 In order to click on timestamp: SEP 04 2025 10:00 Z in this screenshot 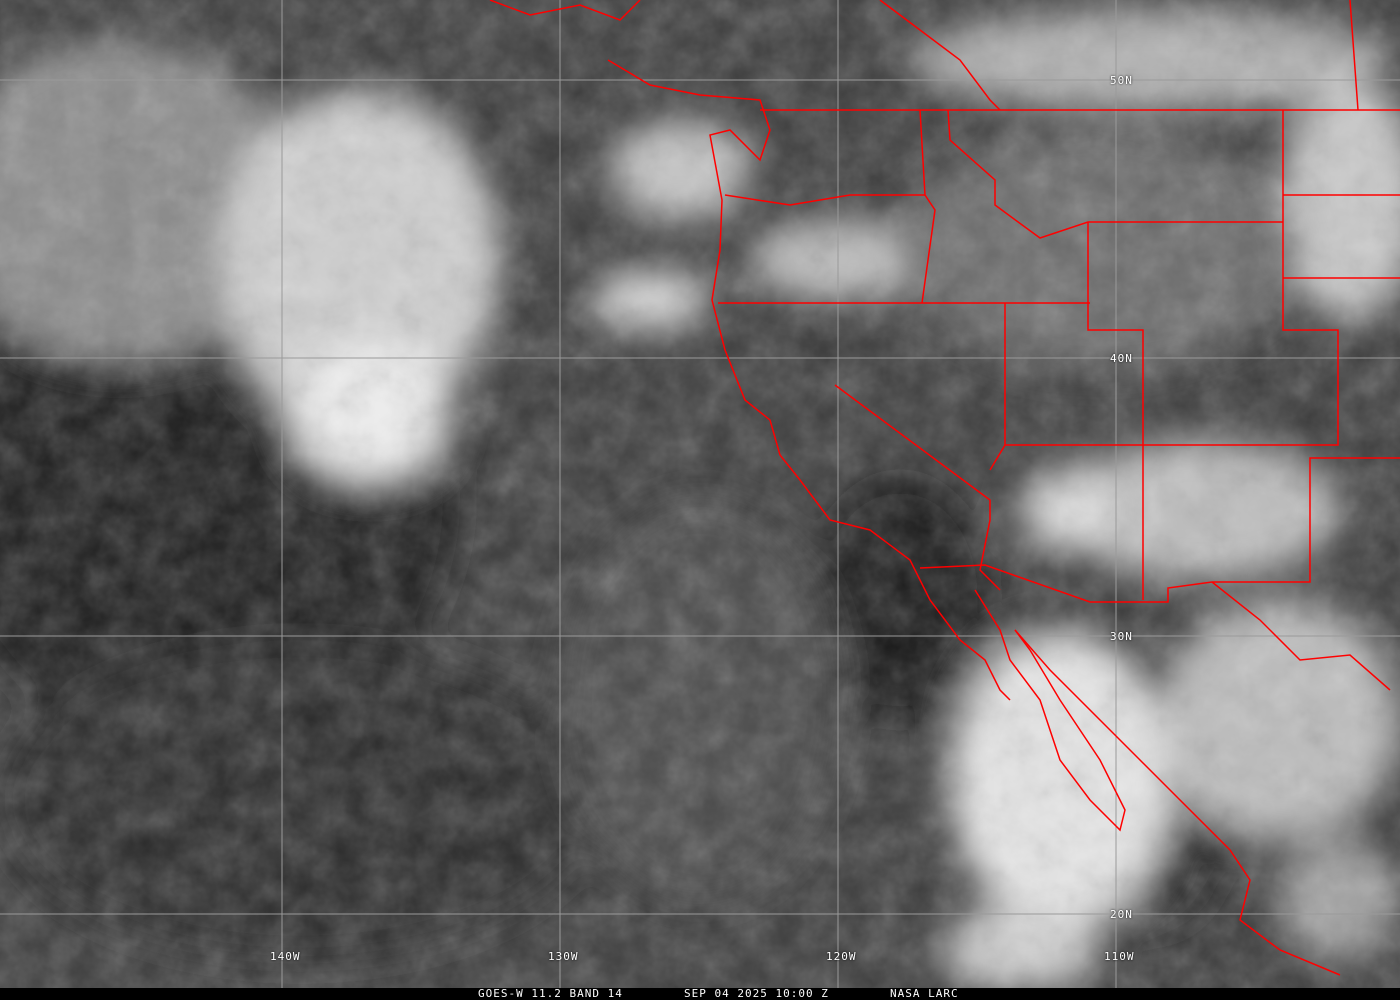, I will do `click(756, 993)`.